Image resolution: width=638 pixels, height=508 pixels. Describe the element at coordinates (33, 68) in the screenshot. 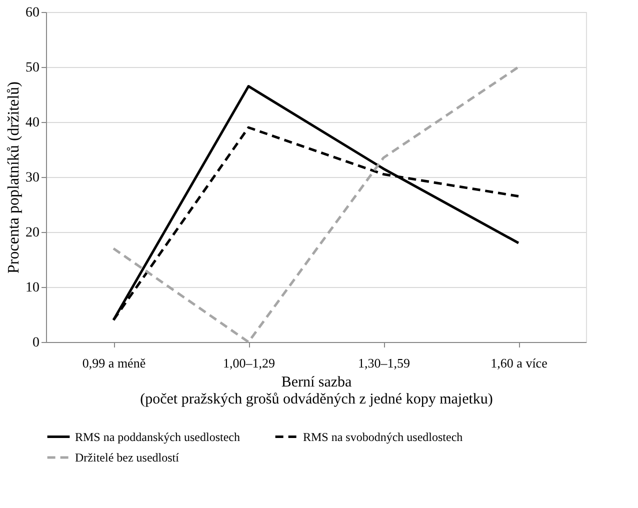

I see `y-tick-label: 50` at that location.